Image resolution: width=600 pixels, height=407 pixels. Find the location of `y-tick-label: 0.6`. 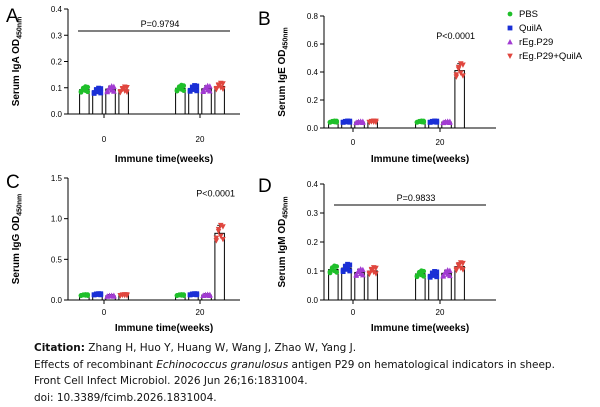

y-tick-label: 0.6 is located at coordinates (313, 44).